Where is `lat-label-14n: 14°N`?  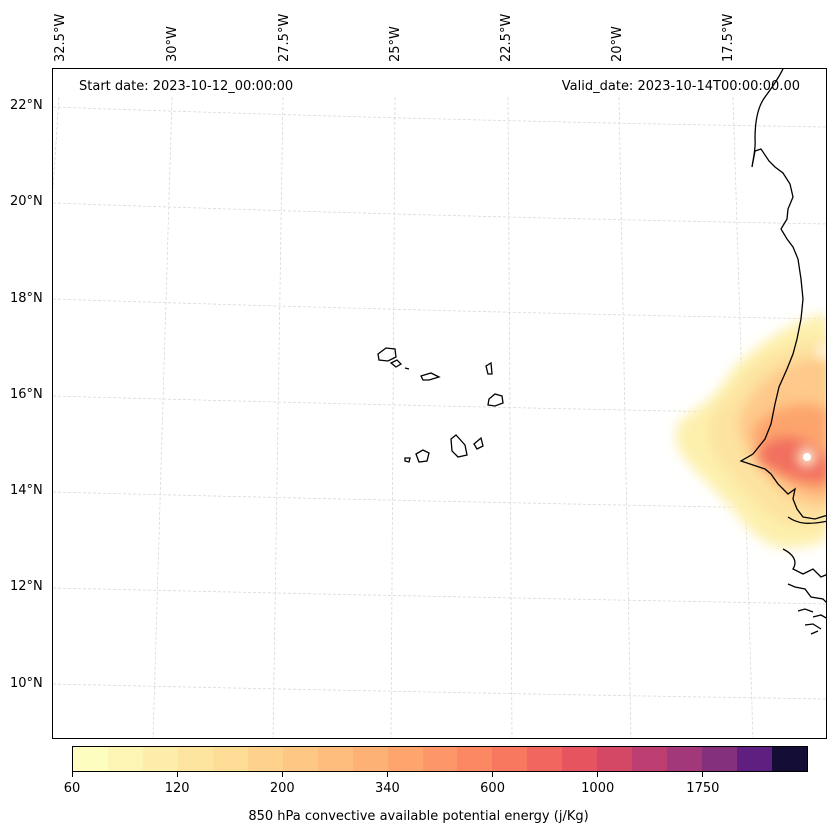
lat-label-14n: 14°N is located at coordinates (26, 490).